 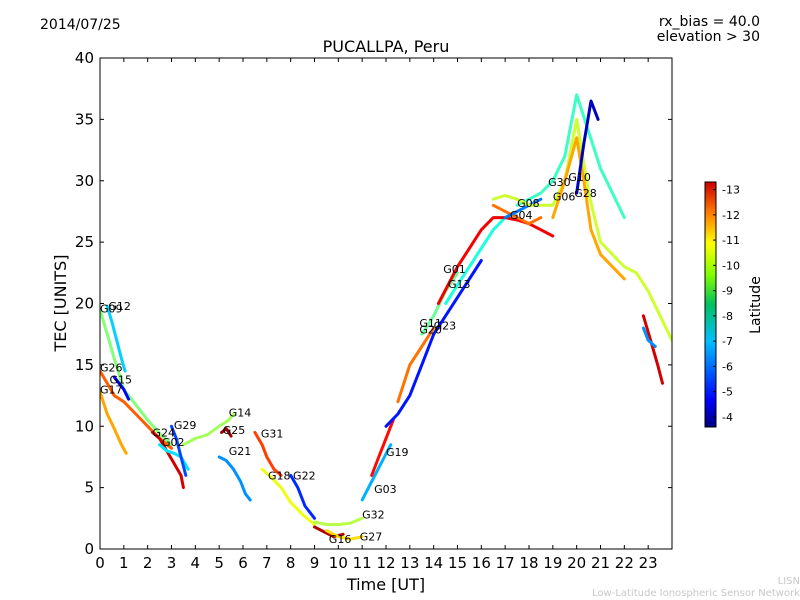 What do you see at coordinates (731, 190) in the screenshot?
I see `colorbar-tick-label: -13` at bounding box center [731, 190].